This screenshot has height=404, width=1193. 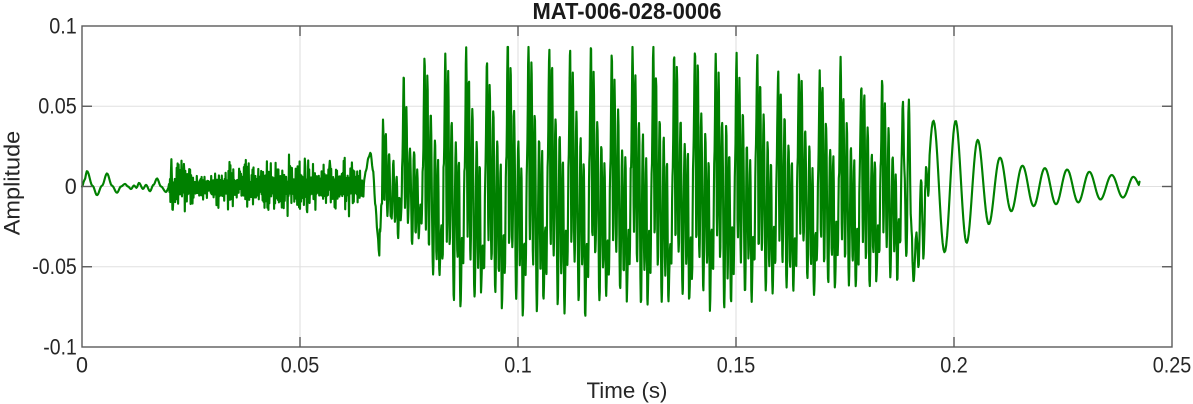 I want to click on svg-text: 0.15, so click(x=736, y=364).